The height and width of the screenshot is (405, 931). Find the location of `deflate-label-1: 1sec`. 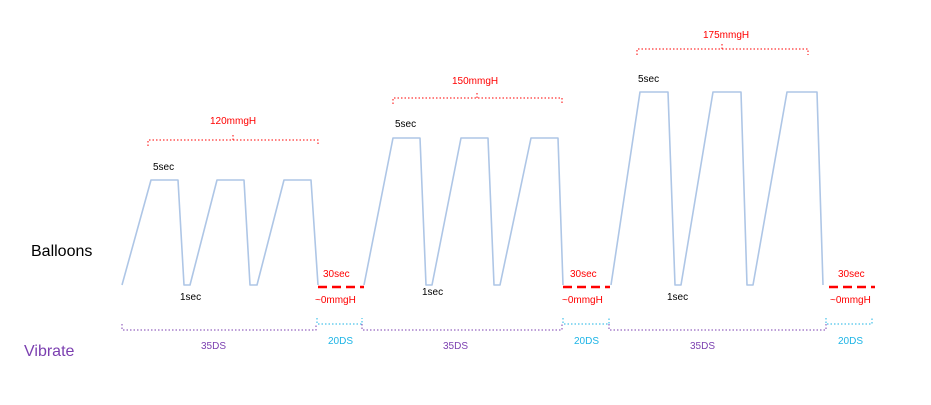

deflate-label-1: 1sec is located at coordinates (191, 297).